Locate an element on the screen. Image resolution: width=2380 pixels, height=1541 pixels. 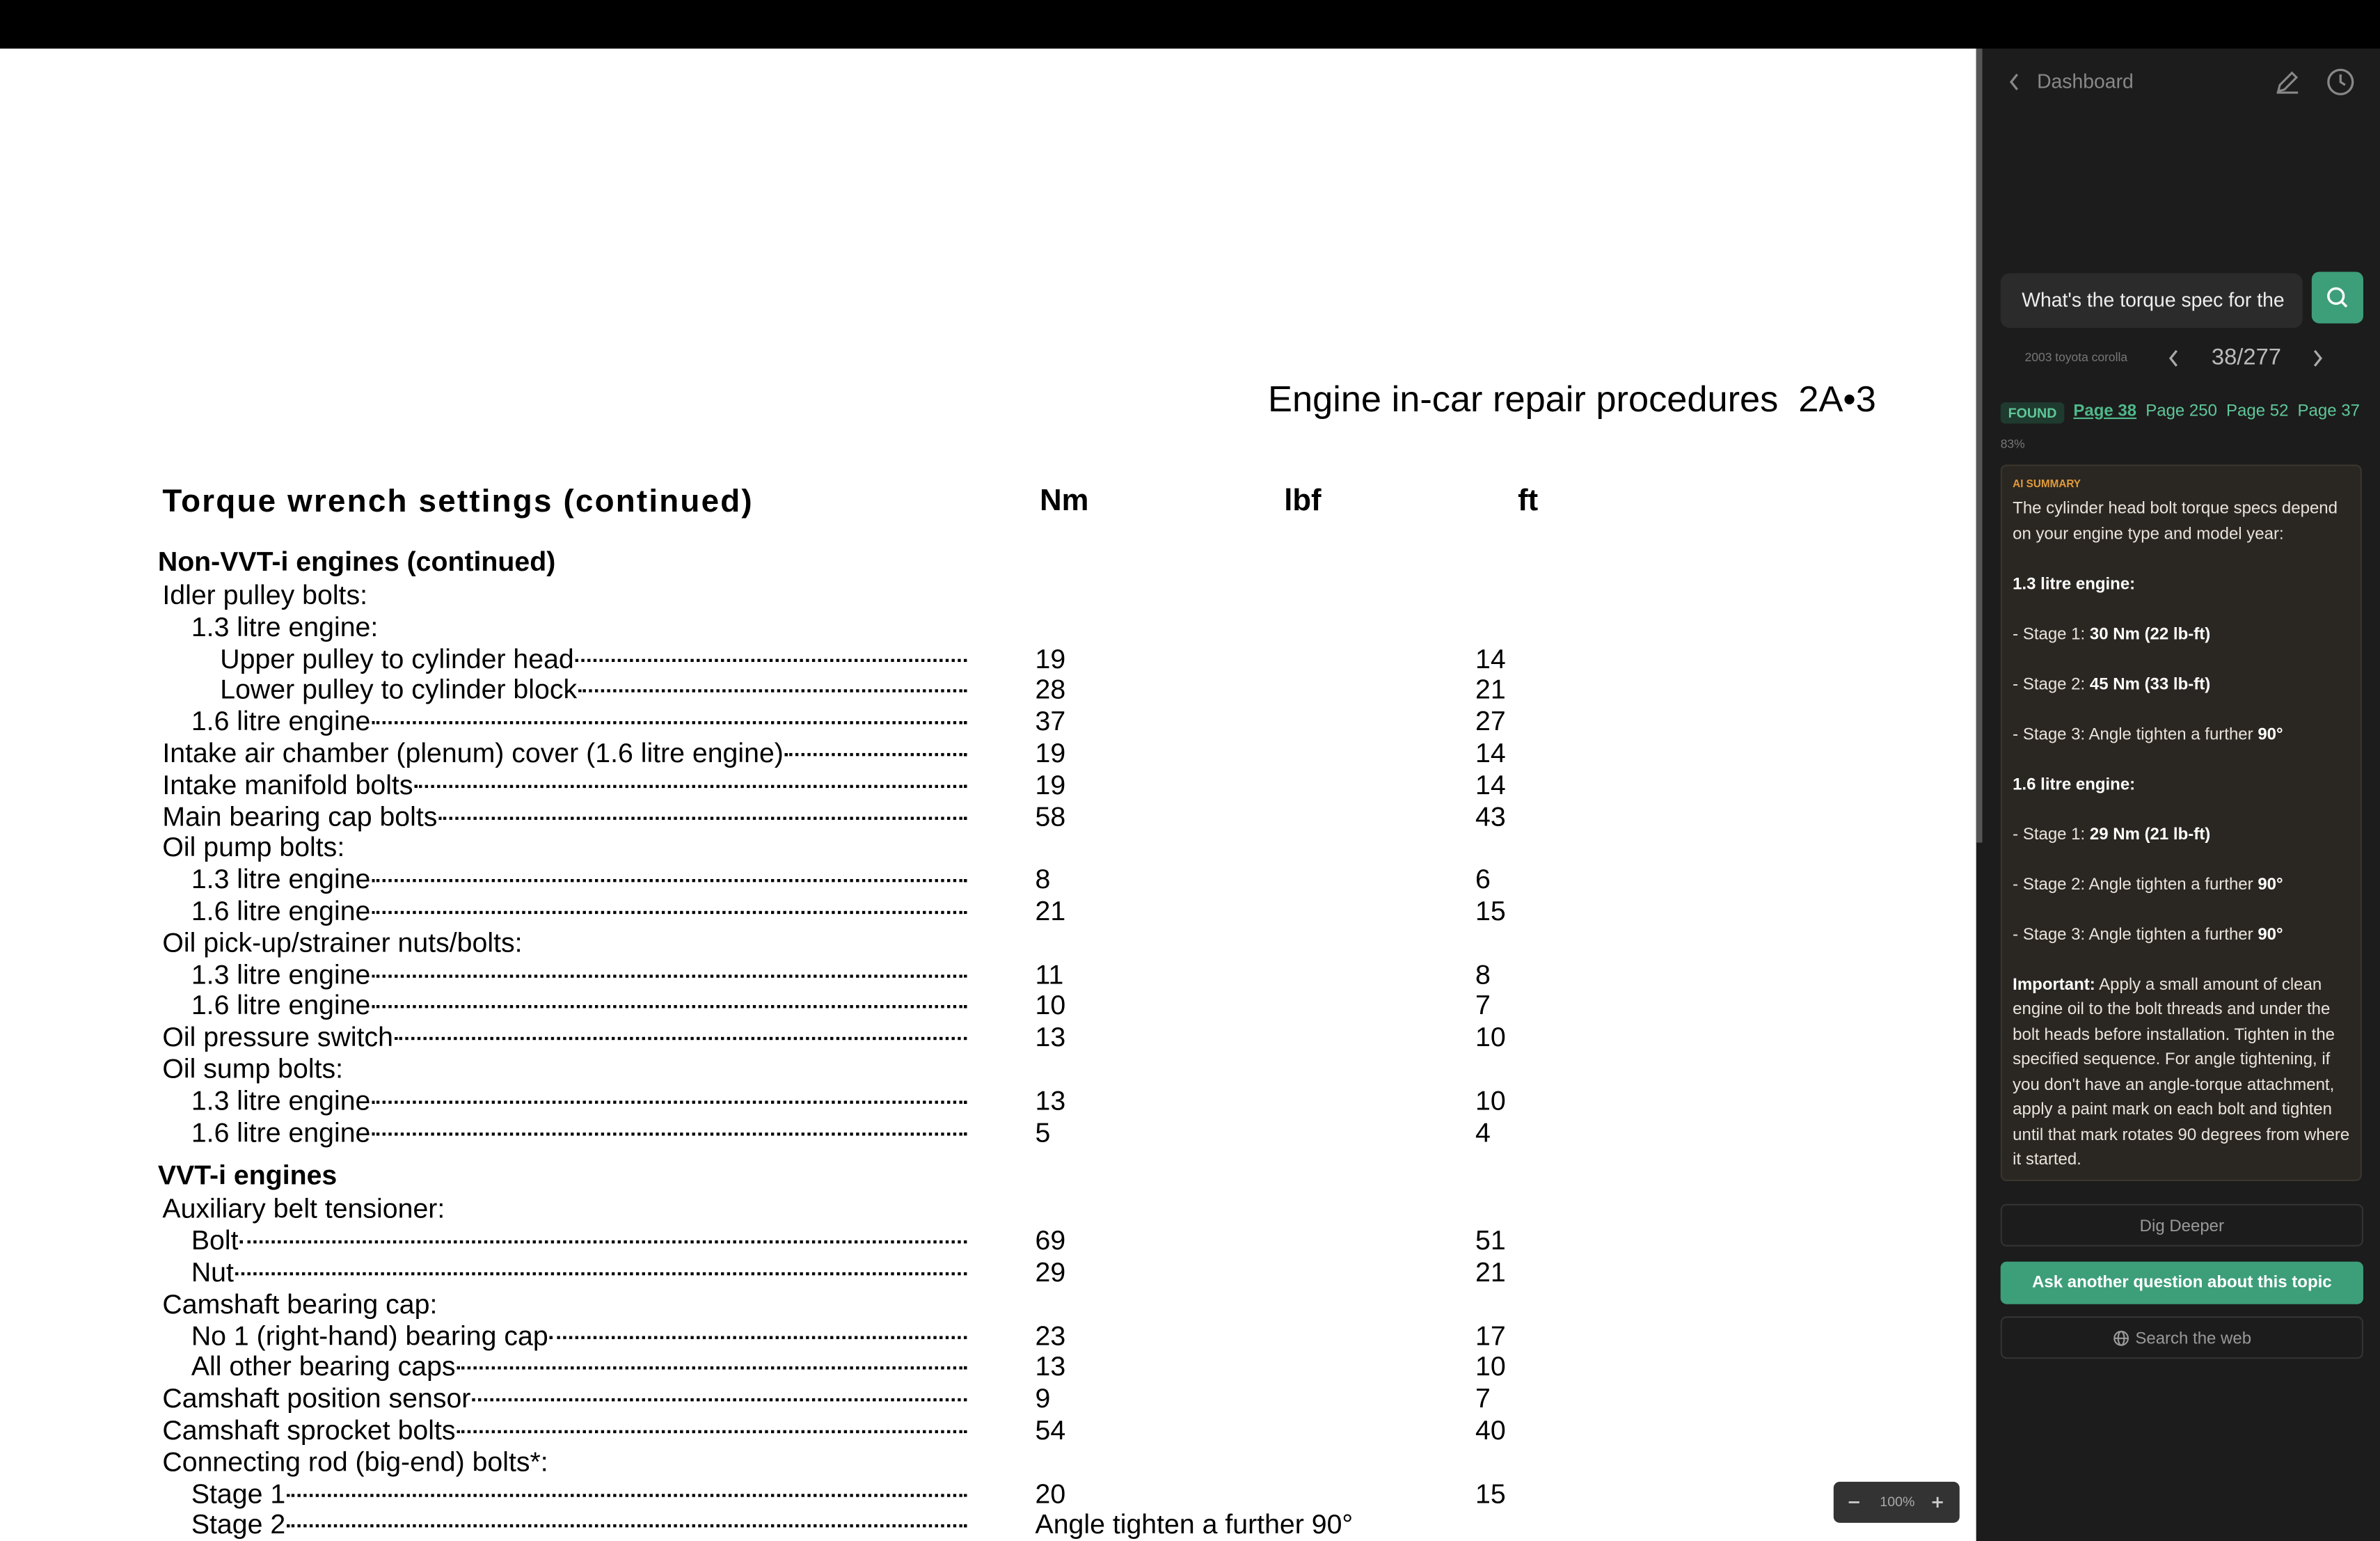
prev-page is located at coordinates (2173, 359).